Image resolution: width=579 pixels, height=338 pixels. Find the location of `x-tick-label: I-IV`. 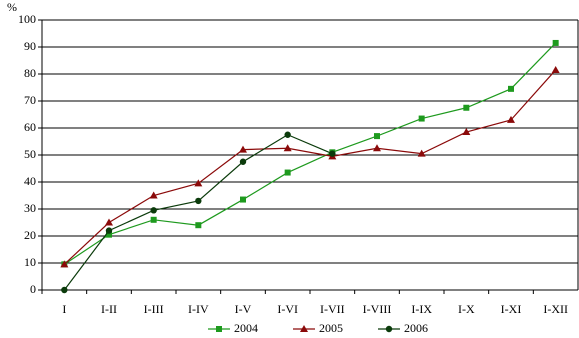

x-tick-label: I-IV is located at coordinates (198, 309).